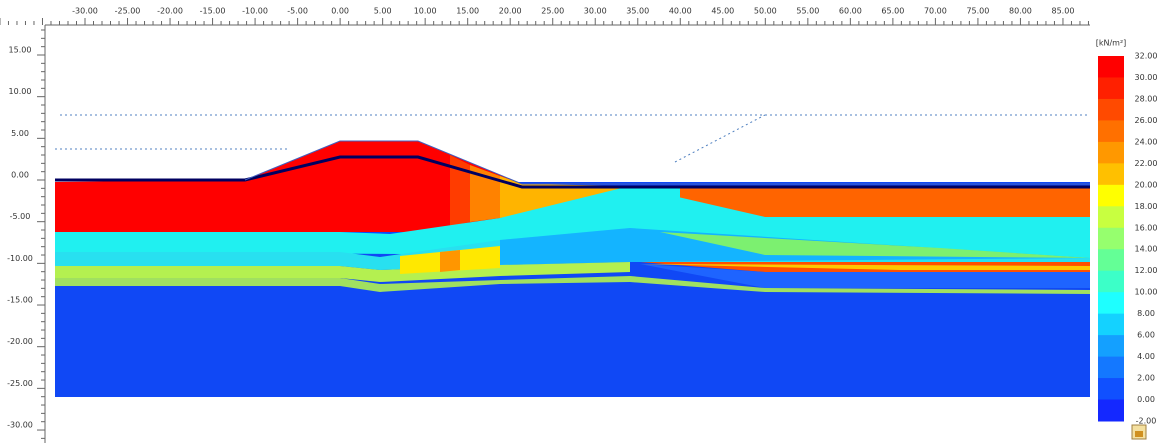  What do you see at coordinates (20, 50) in the screenshot?
I see `y-axis-label: 15.00` at bounding box center [20, 50].